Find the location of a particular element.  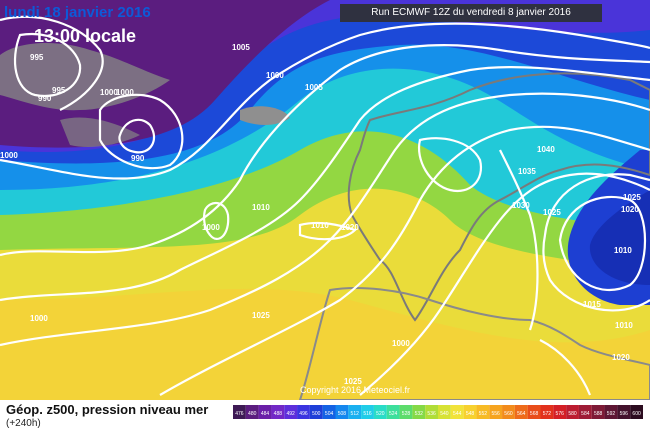

map-title: Géop. z500, pression niveau mer is located at coordinates (107, 409).